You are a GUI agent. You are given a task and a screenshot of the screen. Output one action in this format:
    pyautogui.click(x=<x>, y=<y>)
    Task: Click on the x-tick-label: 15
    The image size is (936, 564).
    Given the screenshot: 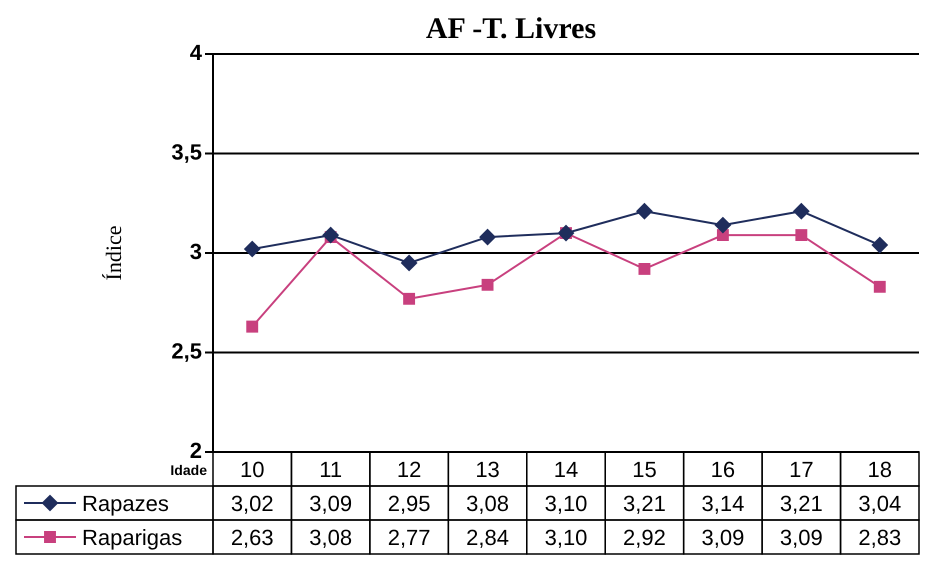 What is the action you would take?
    pyautogui.click(x=644, y=469)
    